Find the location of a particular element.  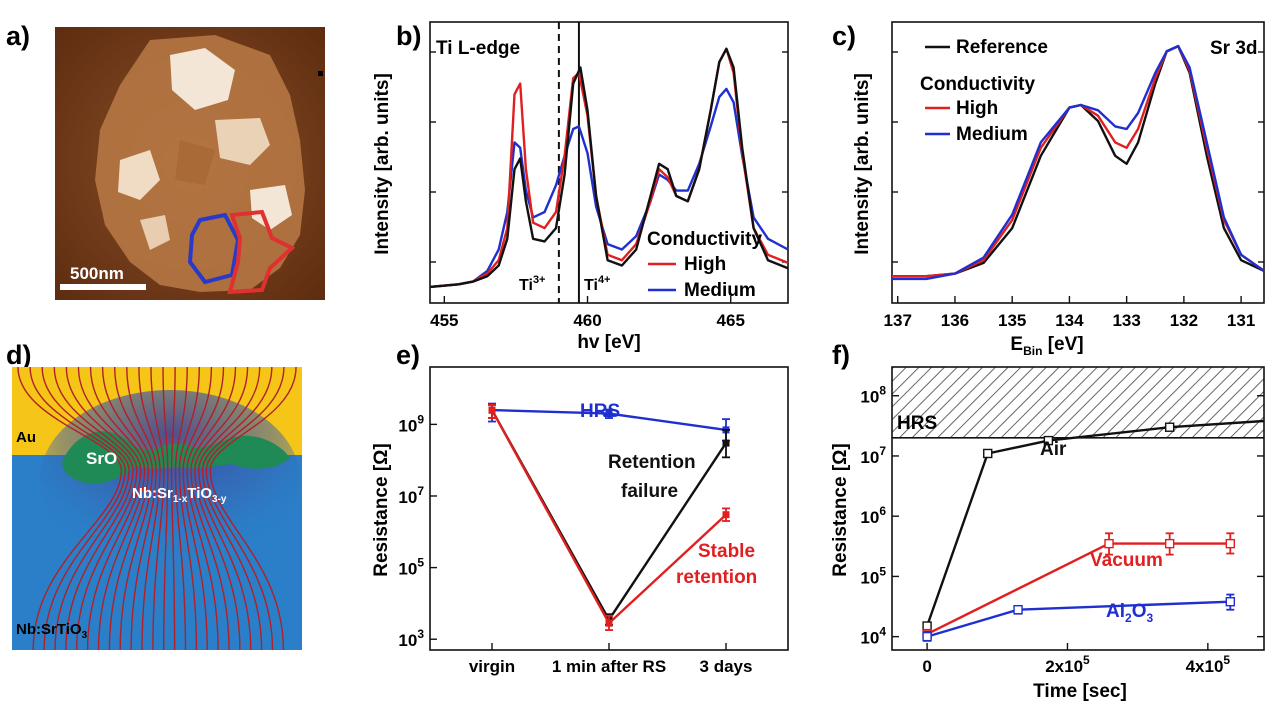

panel-f-ylabel: Resistance [Ω] is located at coordinates (840, 510).